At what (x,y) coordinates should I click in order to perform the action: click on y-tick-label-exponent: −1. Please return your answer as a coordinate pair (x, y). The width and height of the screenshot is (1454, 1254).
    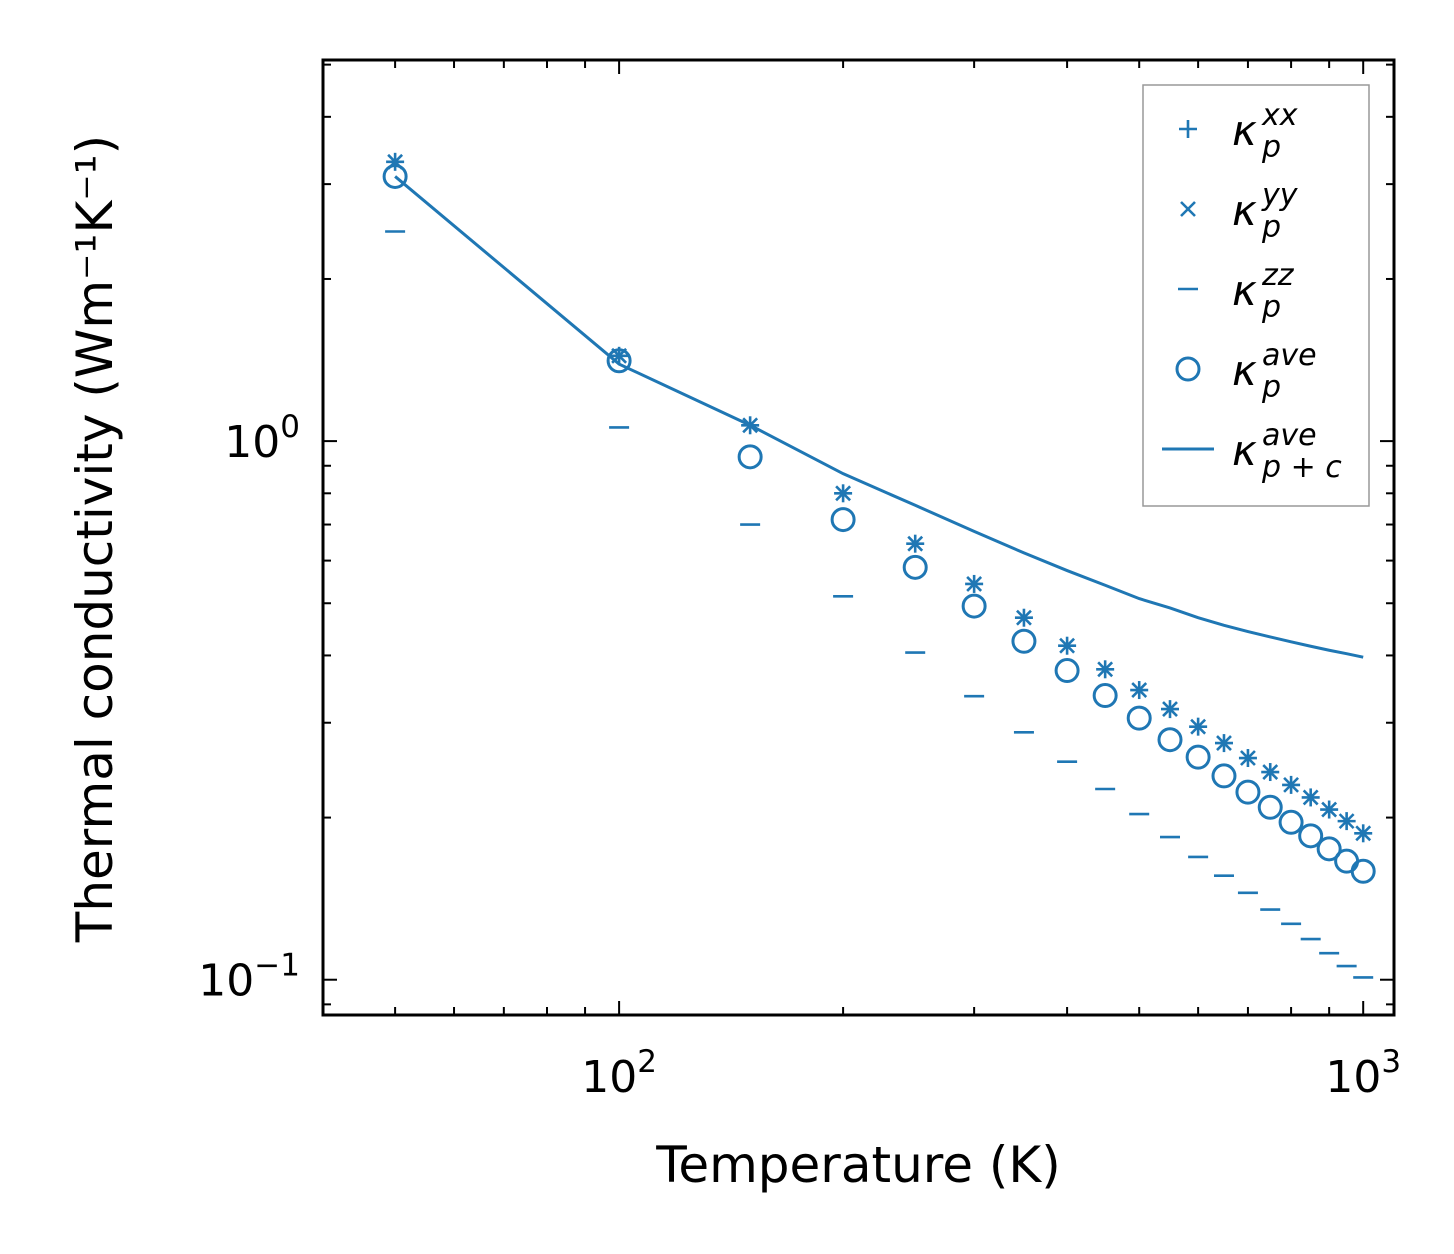
    Looking at the image, I should click on (277, 966).